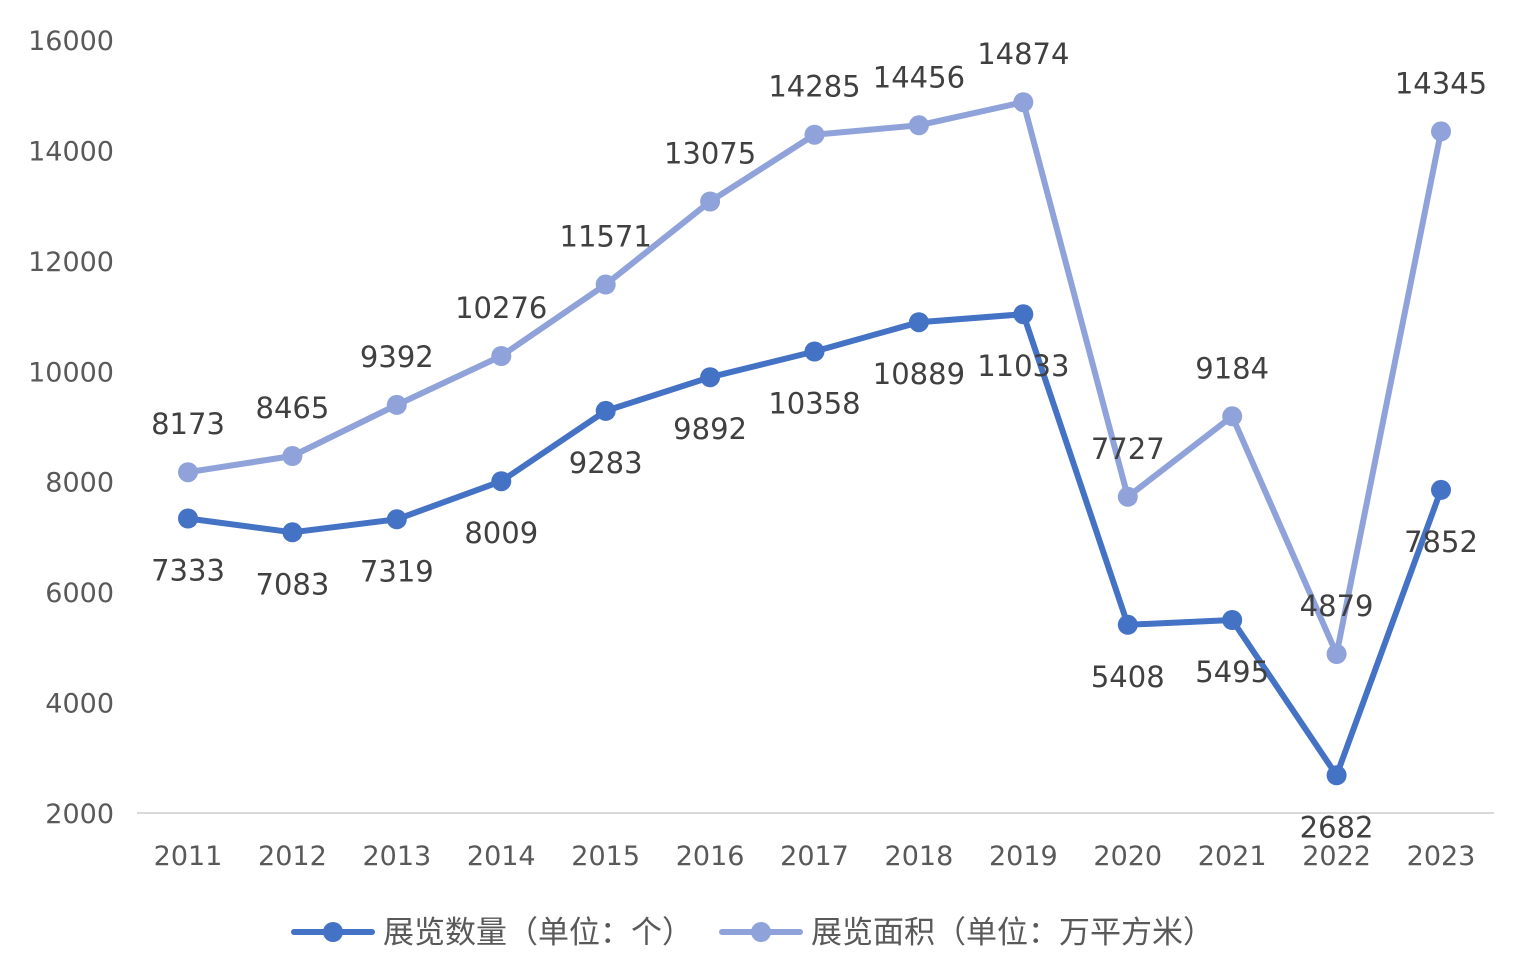  Describe the element at coordinates (1337, 606) in the screenshot. I see `data-label: 4879` at that location.